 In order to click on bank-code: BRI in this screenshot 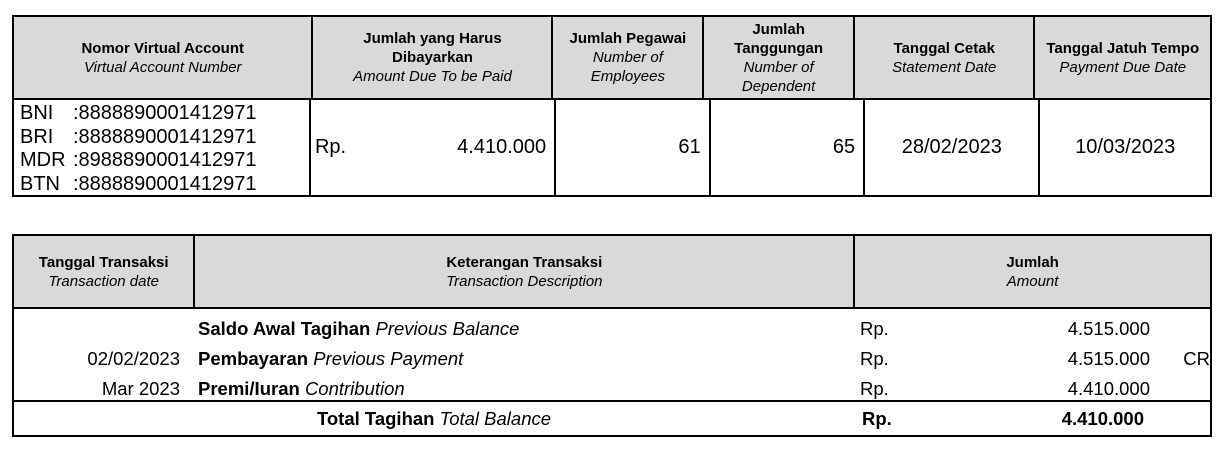, I will do `click(37, 136)`.